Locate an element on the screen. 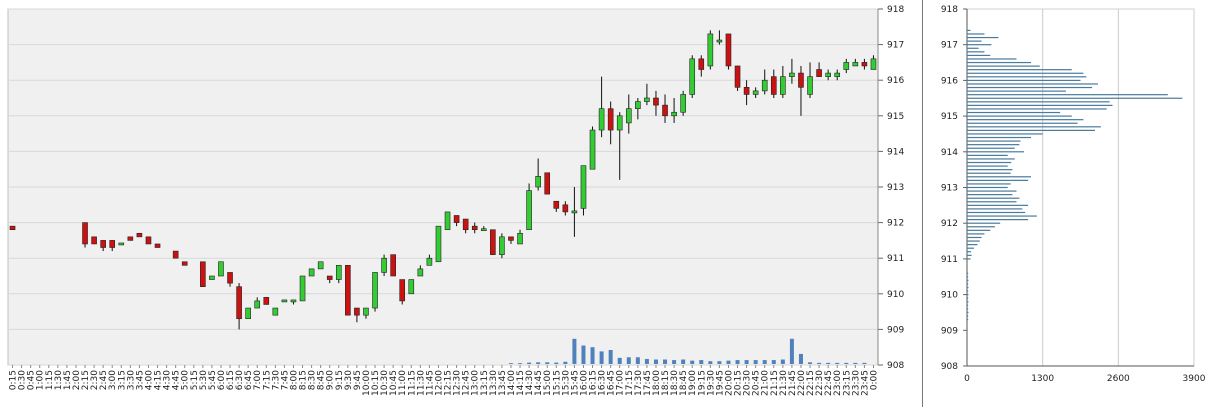 The width and height of the screenshot is (1210, 407). x-tick-label: 20:00 is located at coordinates (729, 383).